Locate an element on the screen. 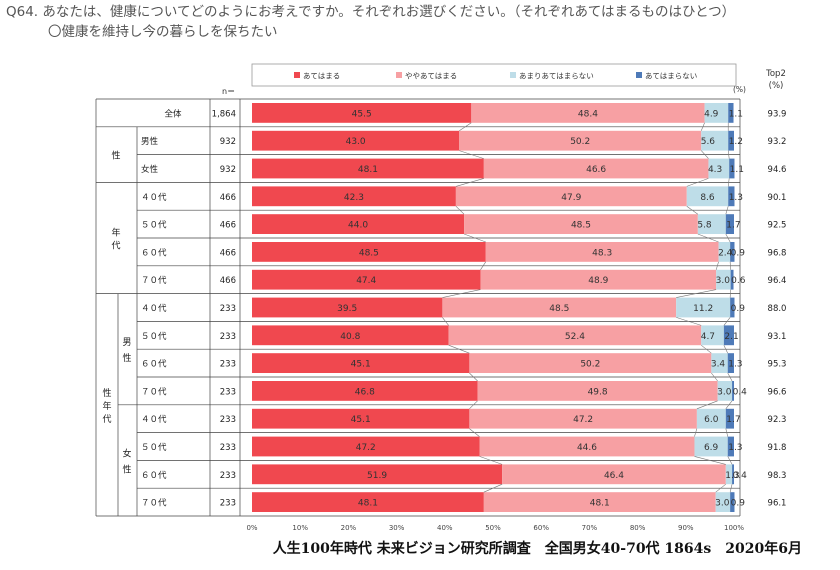 The image size is (840, 570). row-top2: 96.8 is located at coordinates (777, 253).